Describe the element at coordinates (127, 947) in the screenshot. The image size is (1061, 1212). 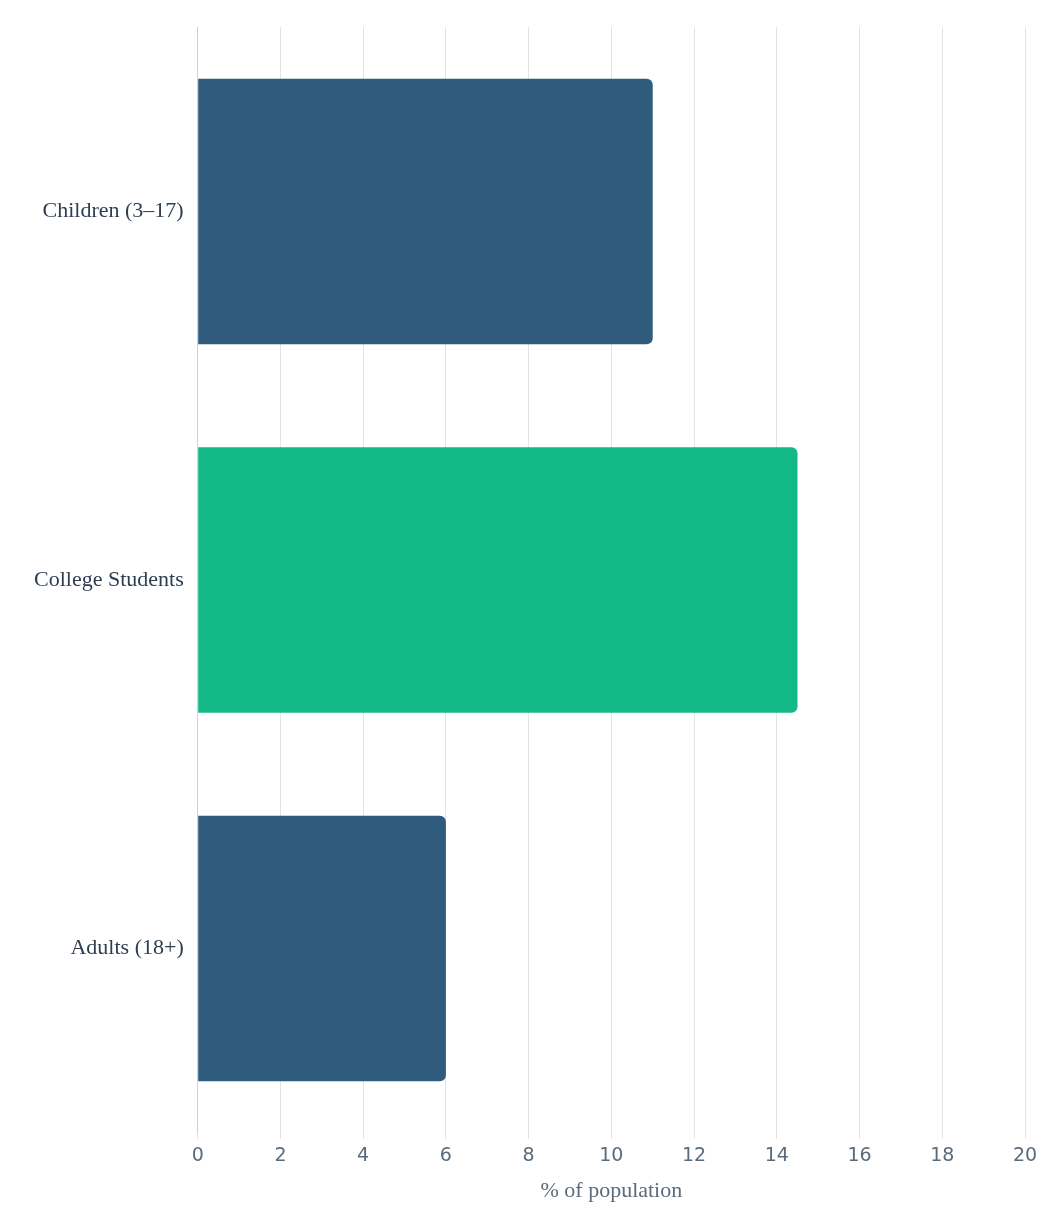
I see `y-tick-label: Adults (18+)` at that location.